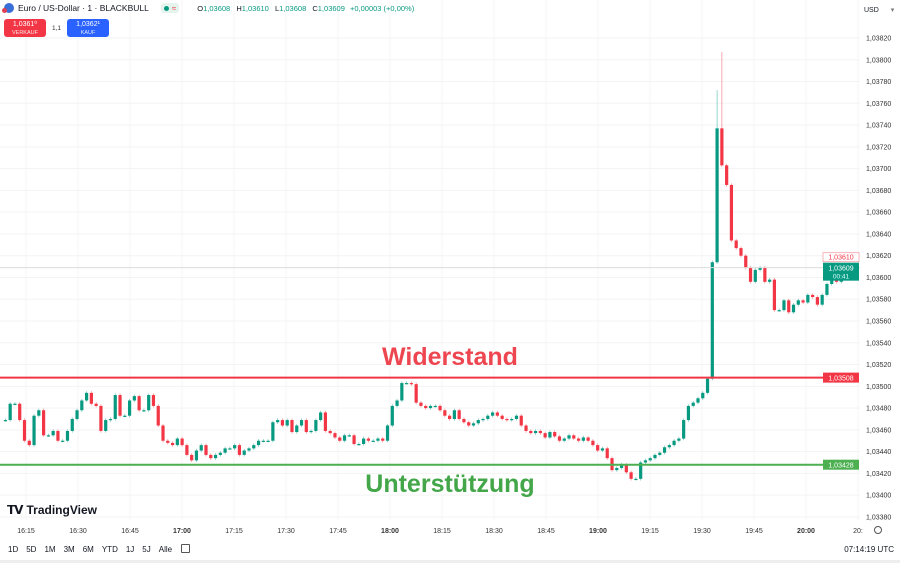  Describe the element at coordinates (52, 510) in the screenshot. I see `tradingview-logo: 𝗧𝗩 TradingView` at that location.